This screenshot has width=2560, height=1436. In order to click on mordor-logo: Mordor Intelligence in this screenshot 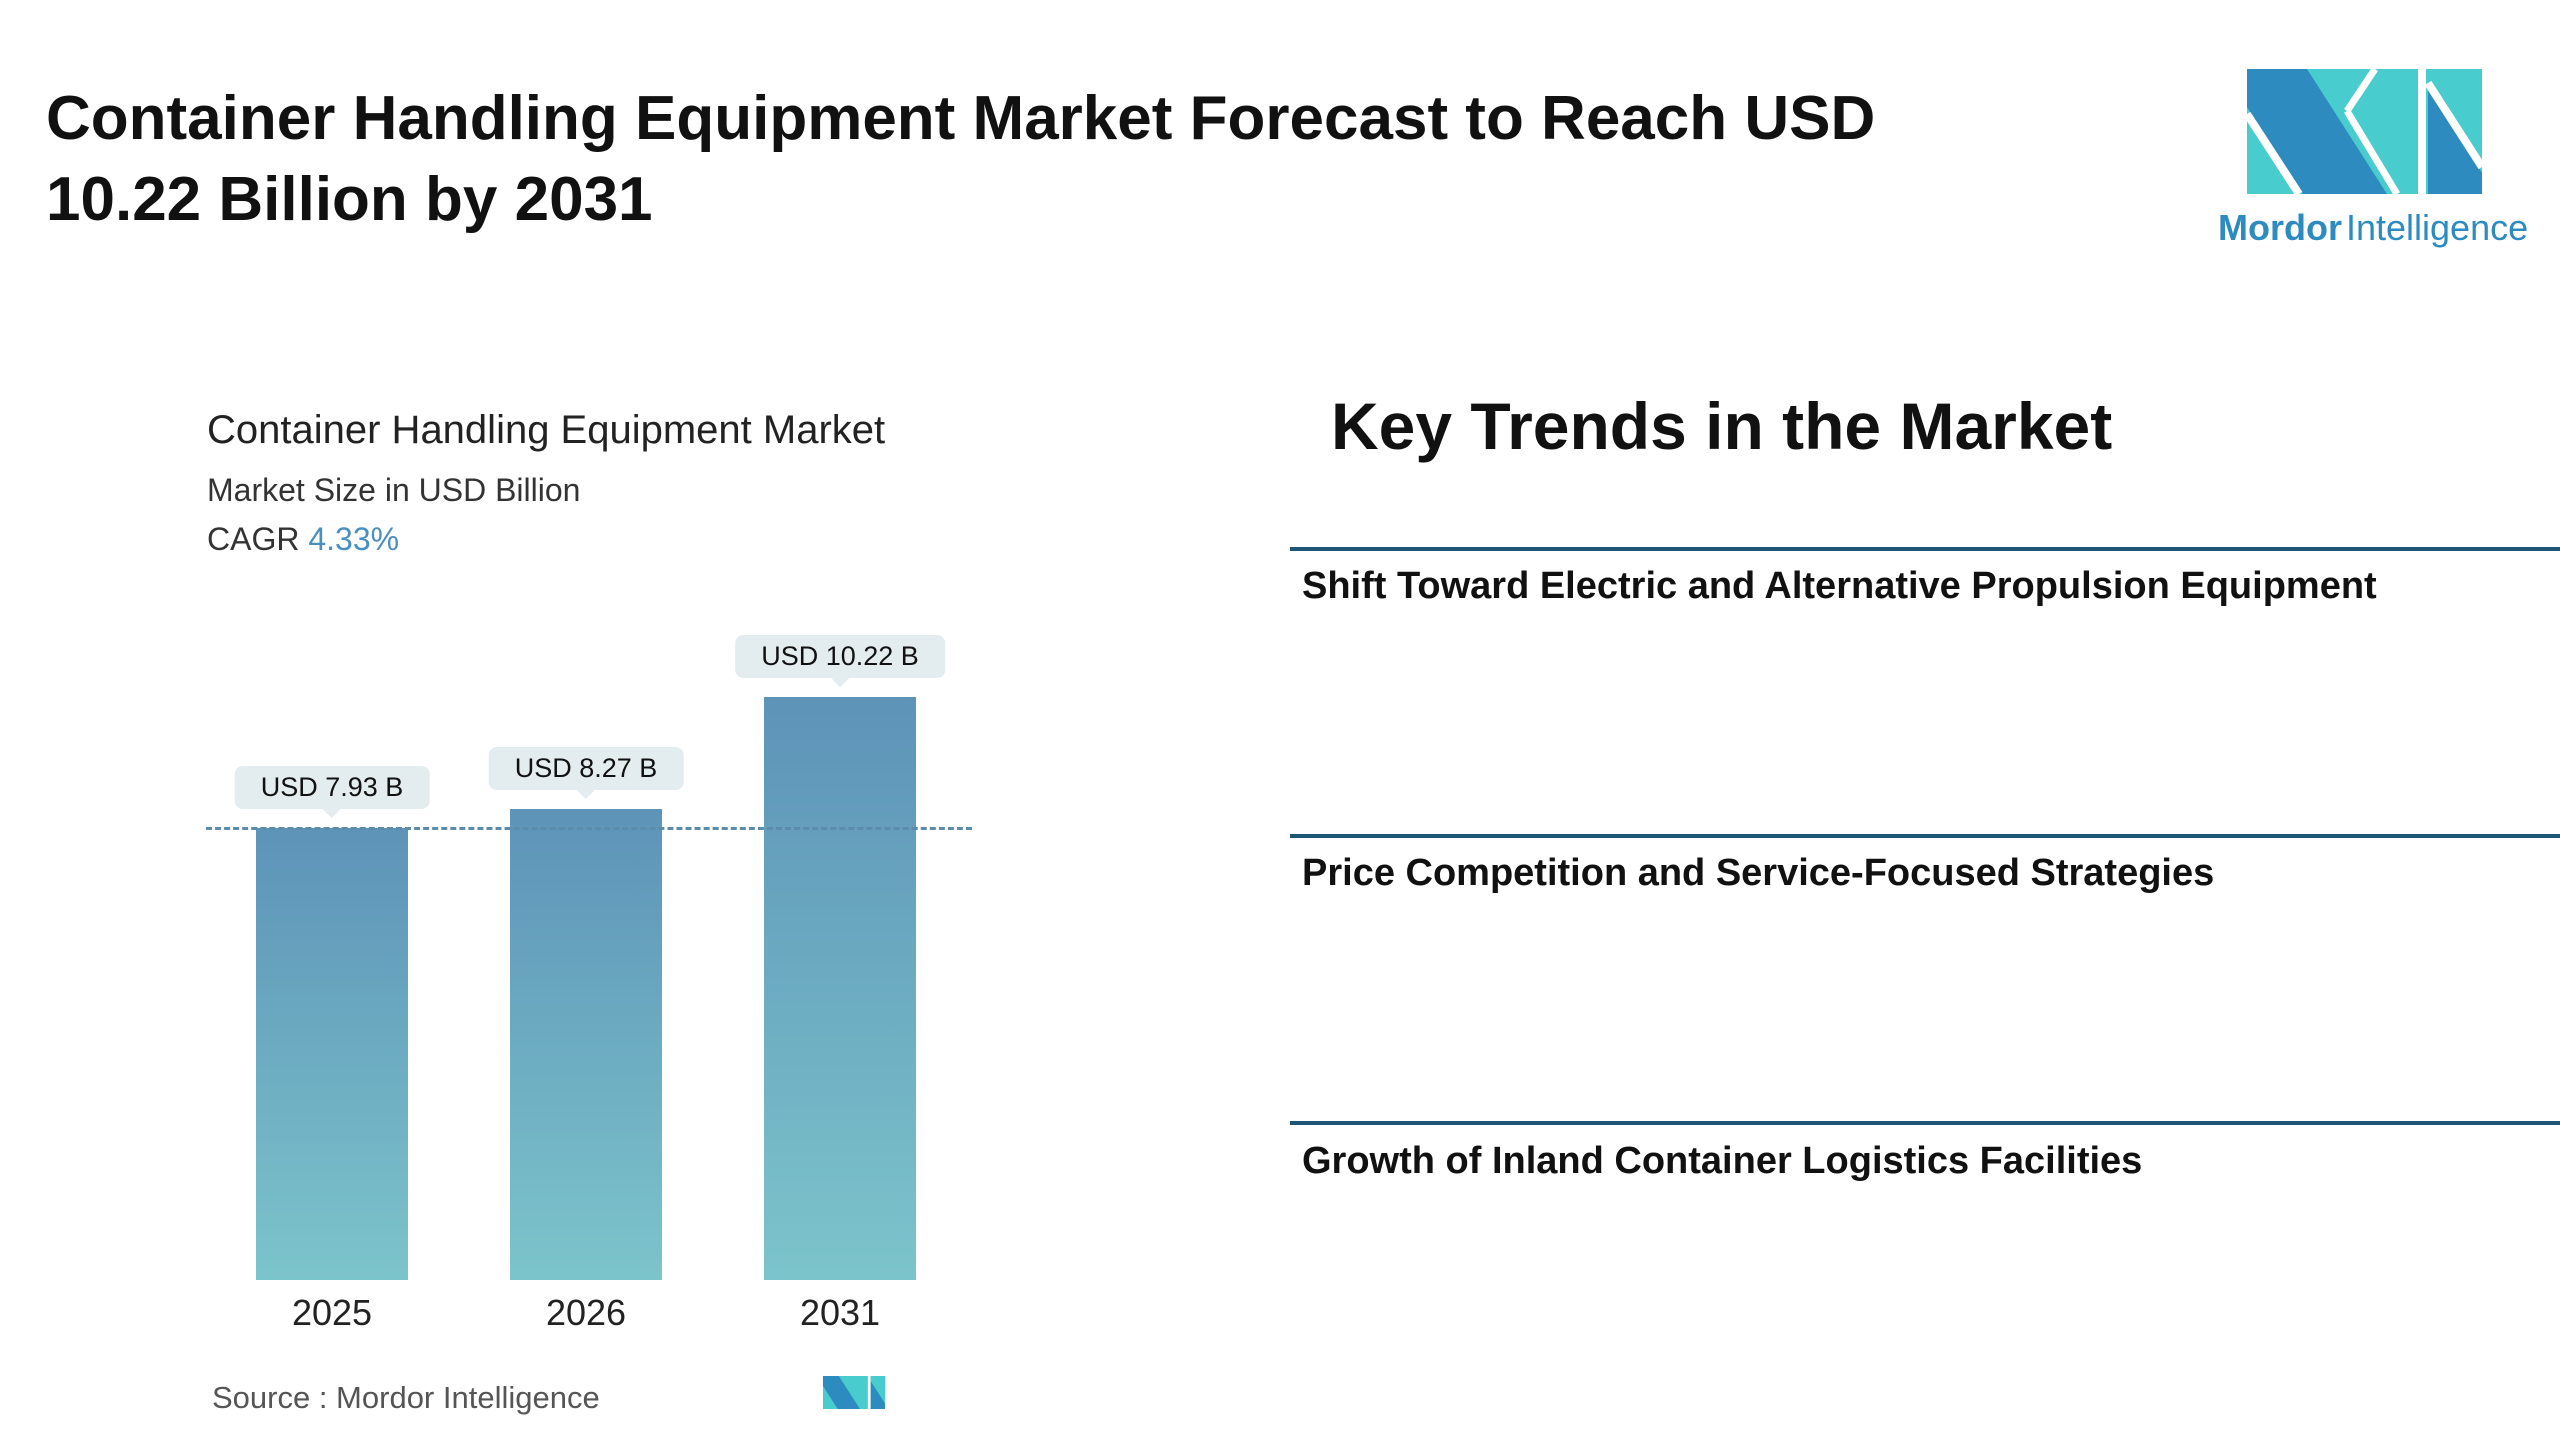, I will do `click(2373, 161)`.